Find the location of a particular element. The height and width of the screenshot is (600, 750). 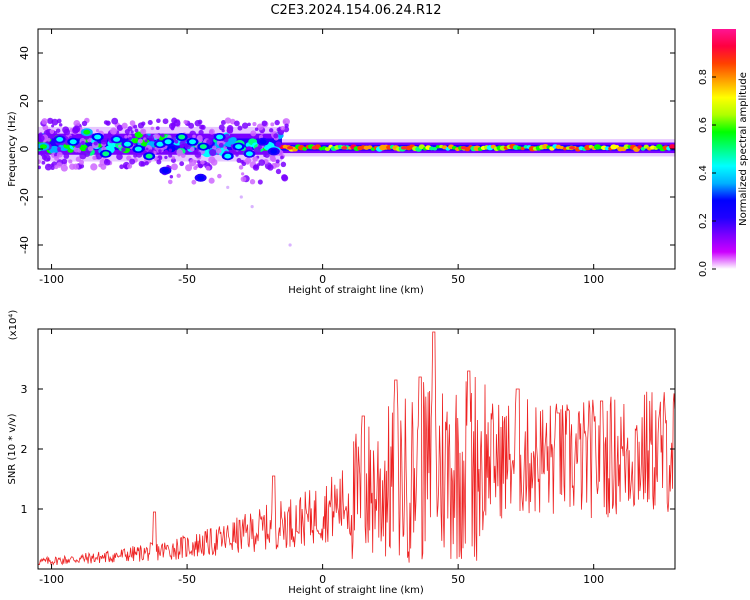

colorbar-label: Normalized spectral amplitude is located at coordinates (743, 149).